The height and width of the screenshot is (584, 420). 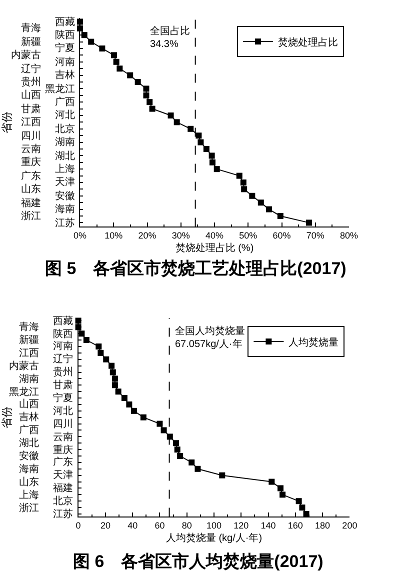 What do you see at coordinates (78, 525) in the screenshot?
I see `x-tick-label: 0` at bounding box center [78, 525].